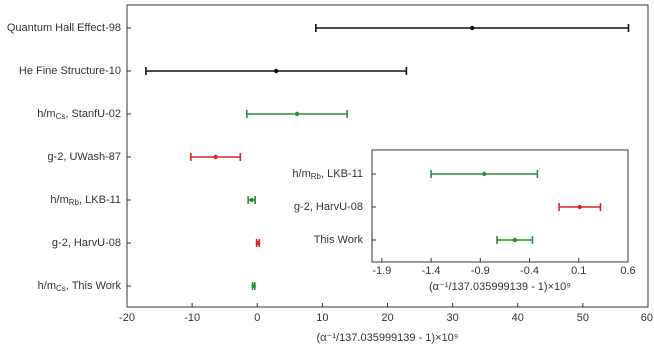 This screenshot has height=350, width=654. What do you see at coordinates (627, 271) in the screenshot?
I see `x-tick-label: 0.6` at bounding box center [627, 271].